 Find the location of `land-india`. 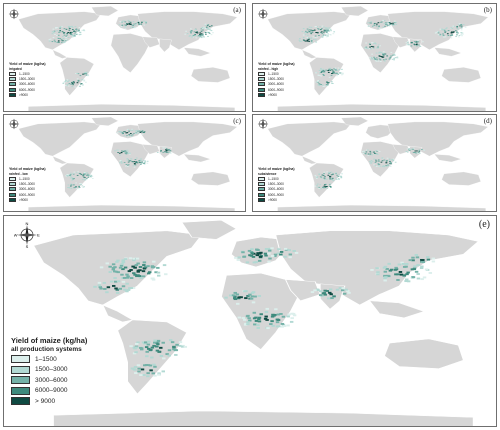

land-india is located at coordinates (165, 45).